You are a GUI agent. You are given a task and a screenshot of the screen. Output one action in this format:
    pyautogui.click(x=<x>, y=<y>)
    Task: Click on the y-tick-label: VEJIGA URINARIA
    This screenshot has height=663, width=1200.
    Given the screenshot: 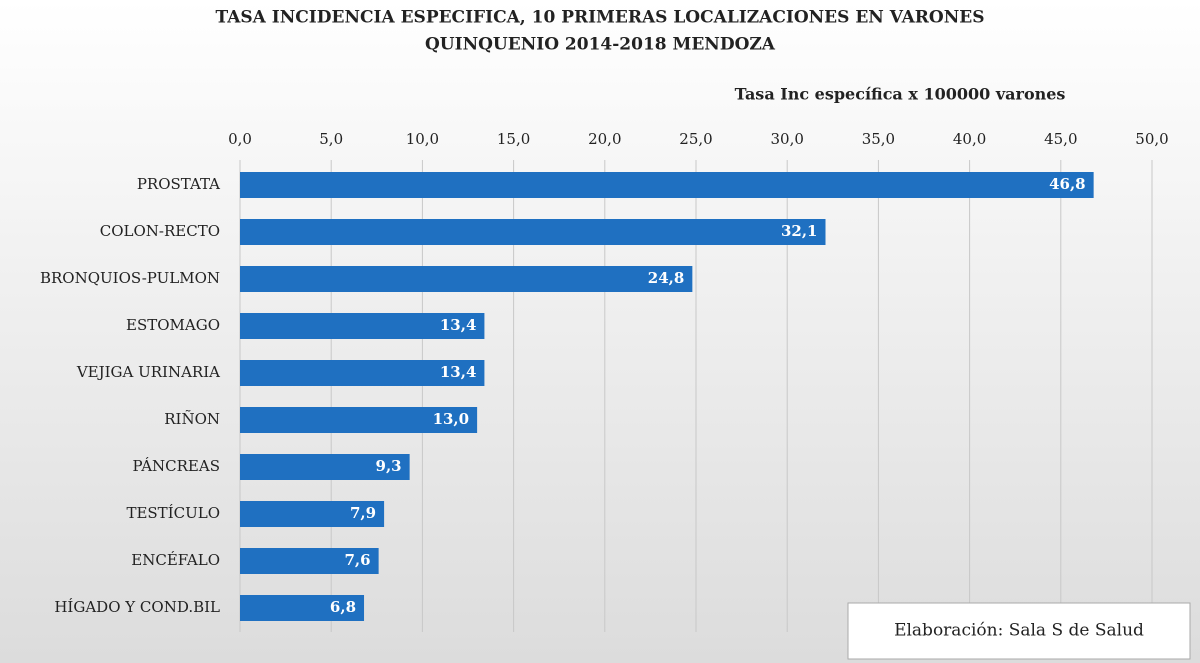 What is the action you would take?
    pyautogui.click(x=148, y=372)
    